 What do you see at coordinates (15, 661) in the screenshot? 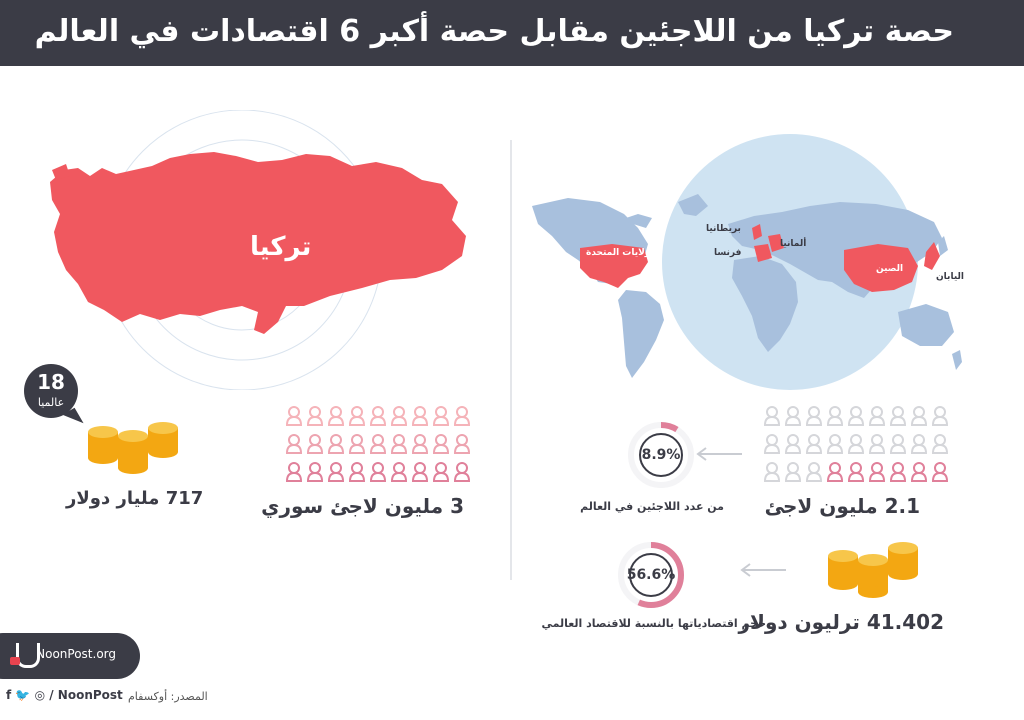
I see `noonpost-logo-dot` at bounding box center [15, 661].